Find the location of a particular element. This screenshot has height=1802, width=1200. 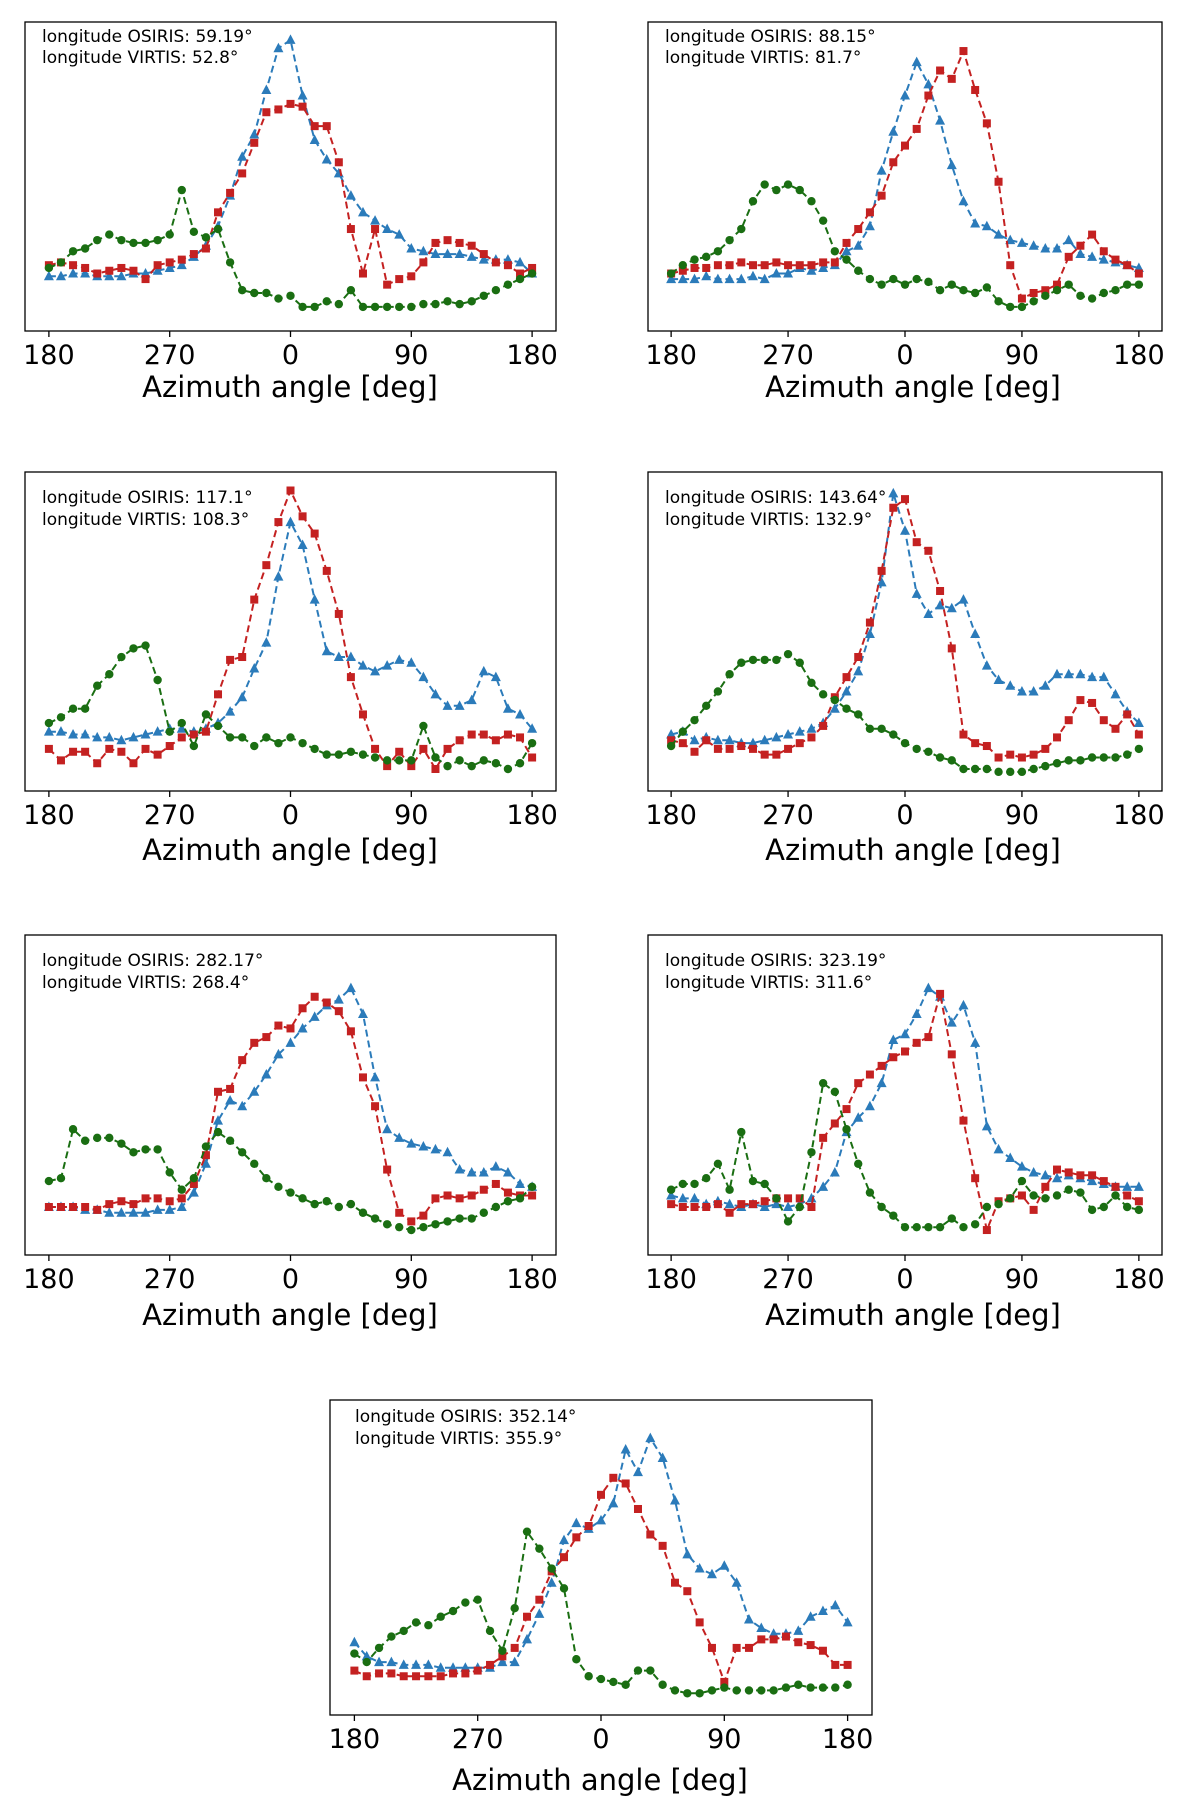

annotation-virtis: longitude VIRTIS: 132.9° is located at coordinates (768, 520).